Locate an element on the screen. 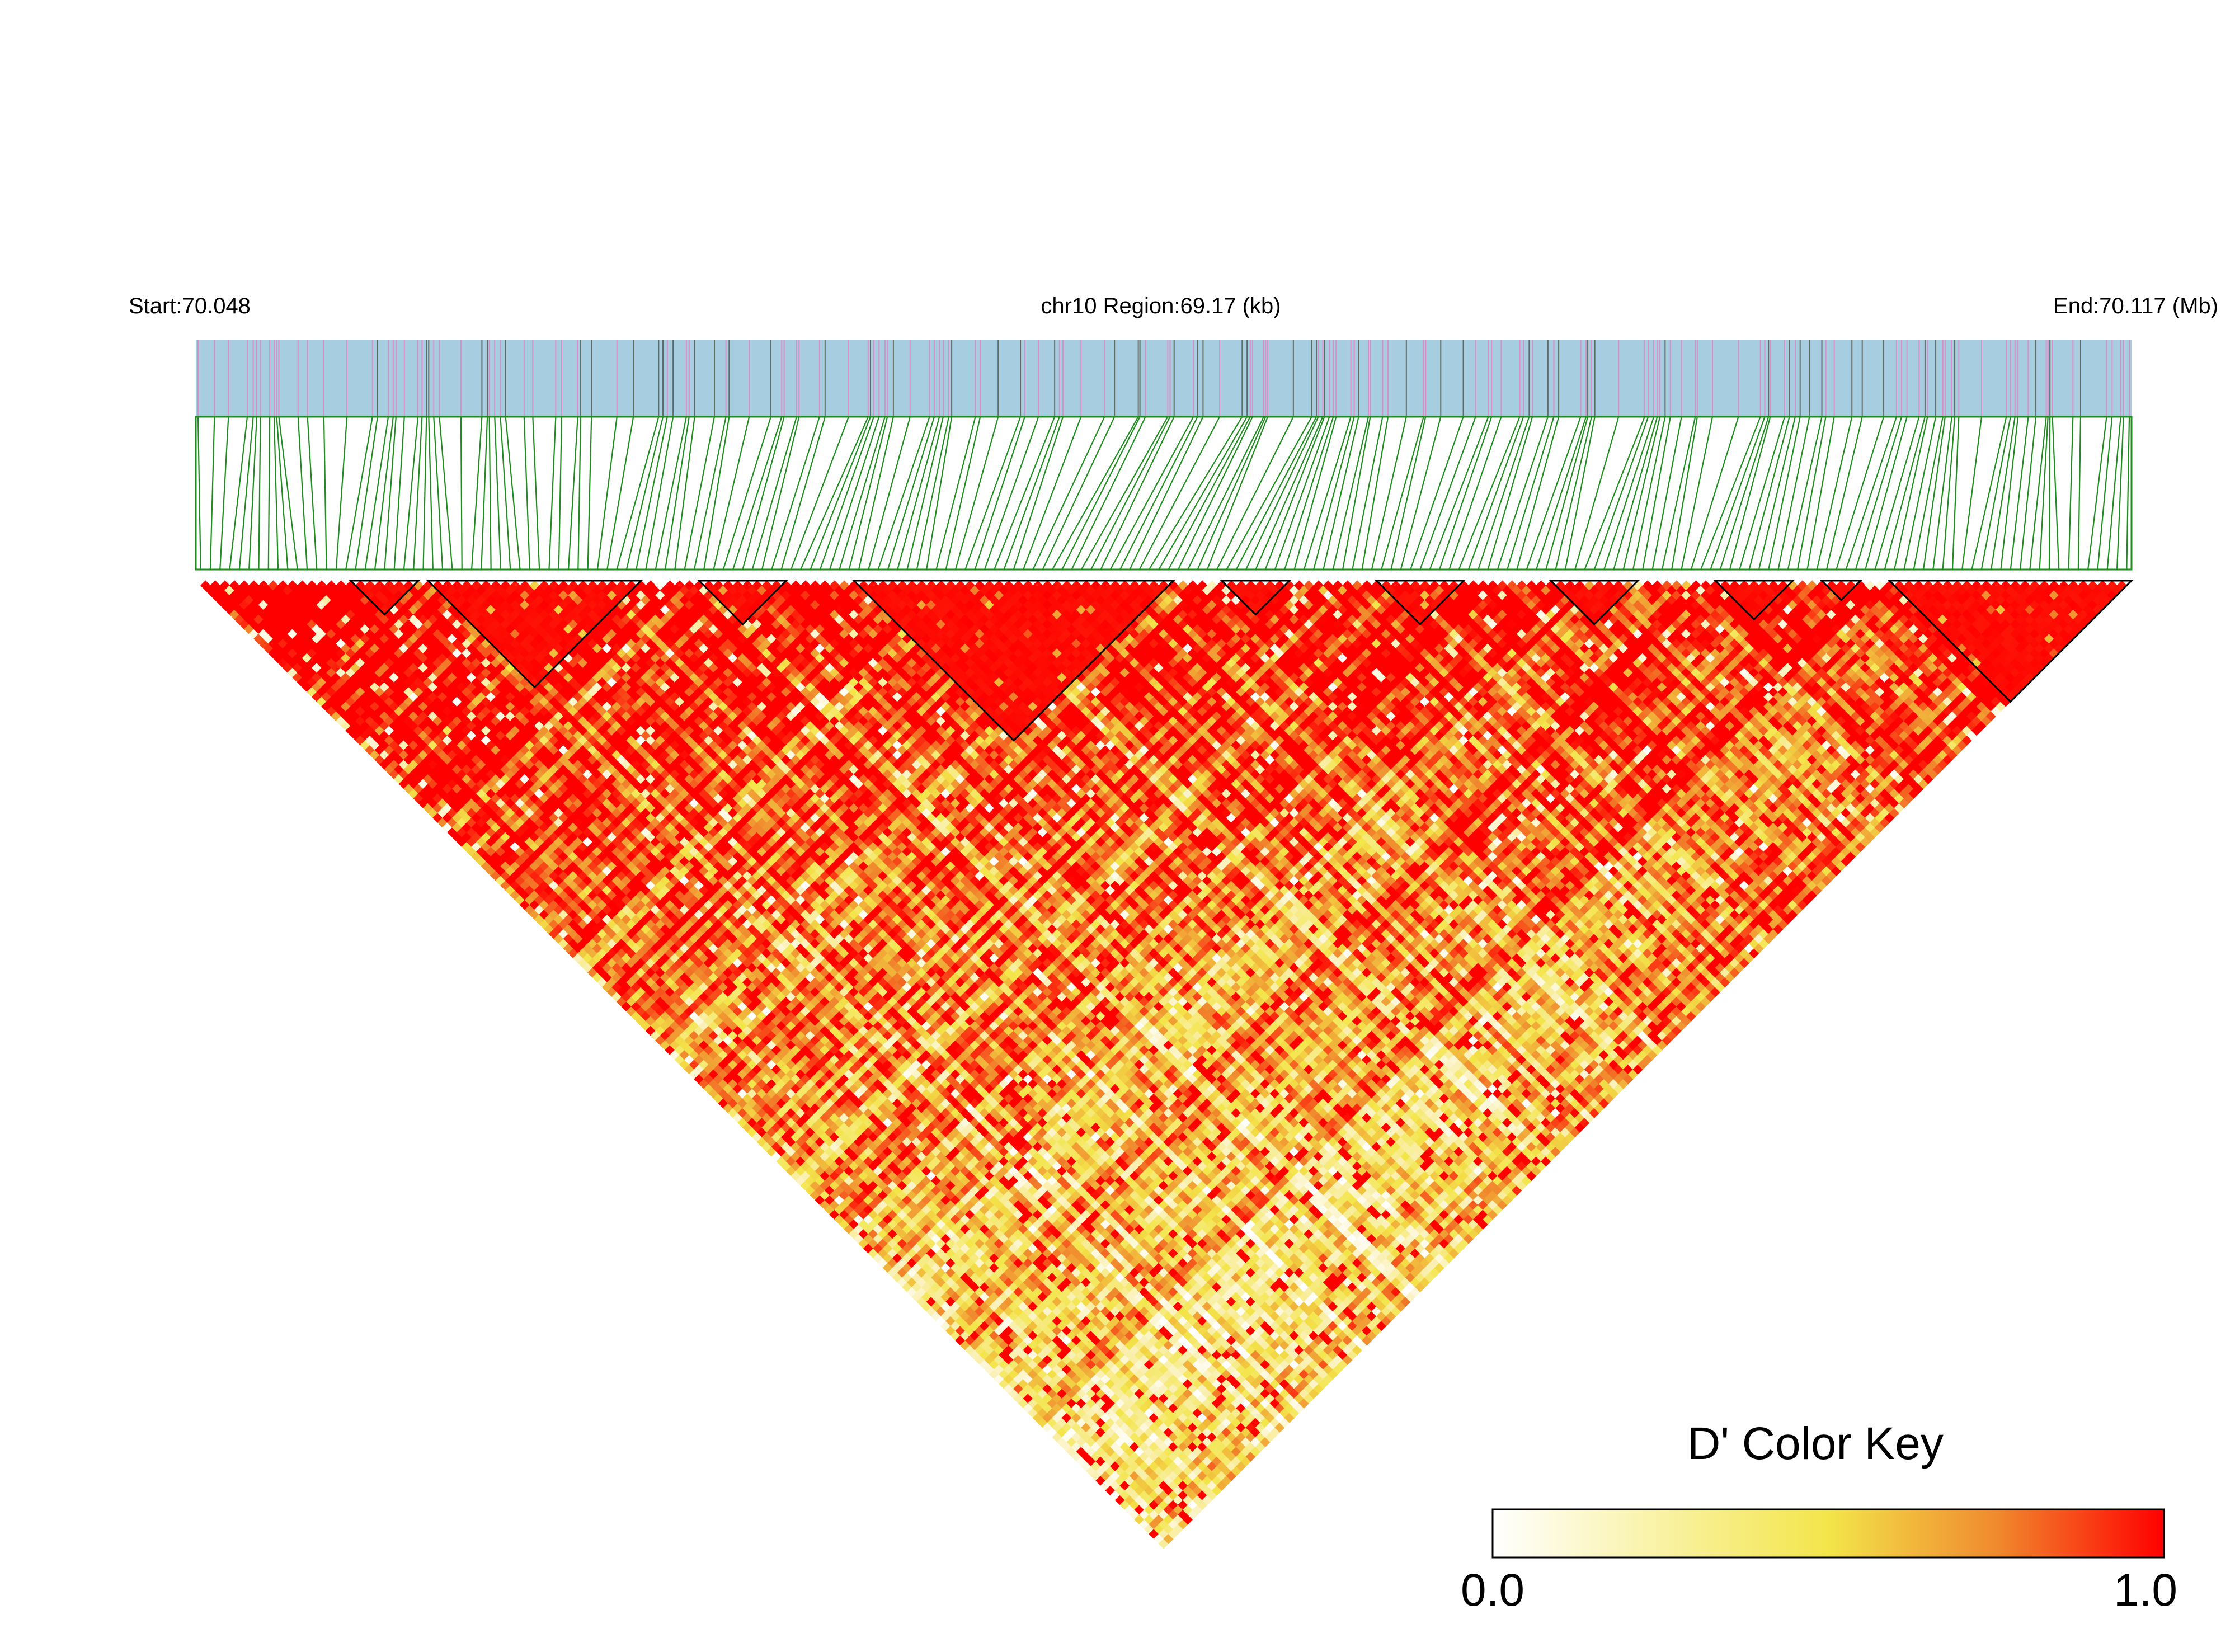 The height and width of the screenshot is (1652, 2235). snp-connector-lines is located at coordinates (1163, 493).